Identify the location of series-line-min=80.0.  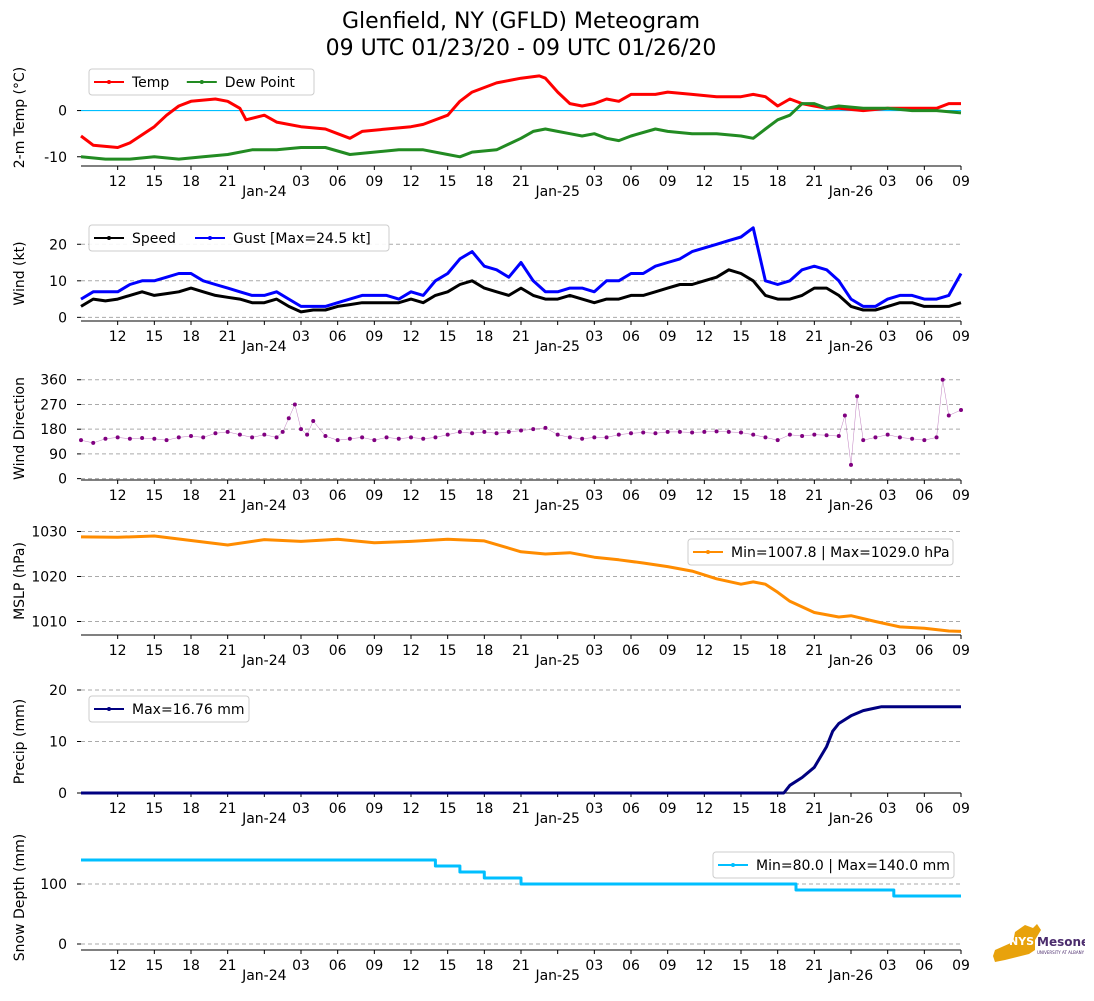
(521, 878).